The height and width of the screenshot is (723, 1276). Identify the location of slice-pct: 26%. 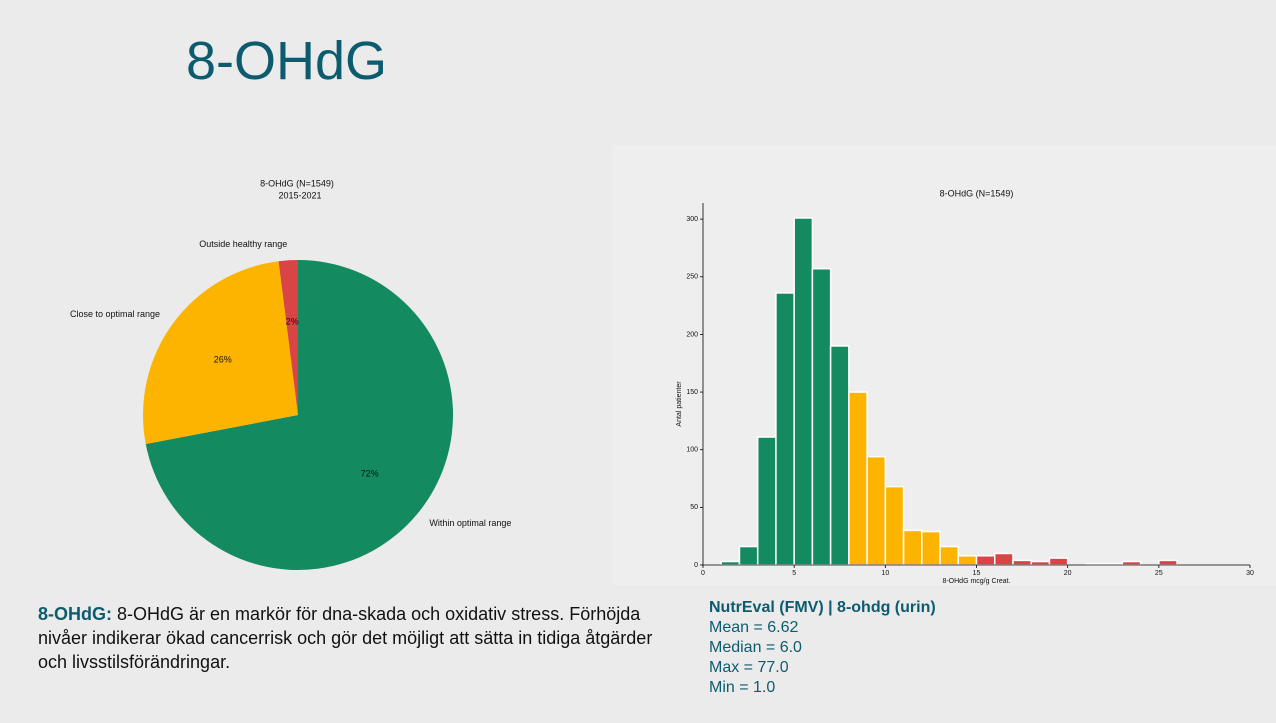
(223, 360).